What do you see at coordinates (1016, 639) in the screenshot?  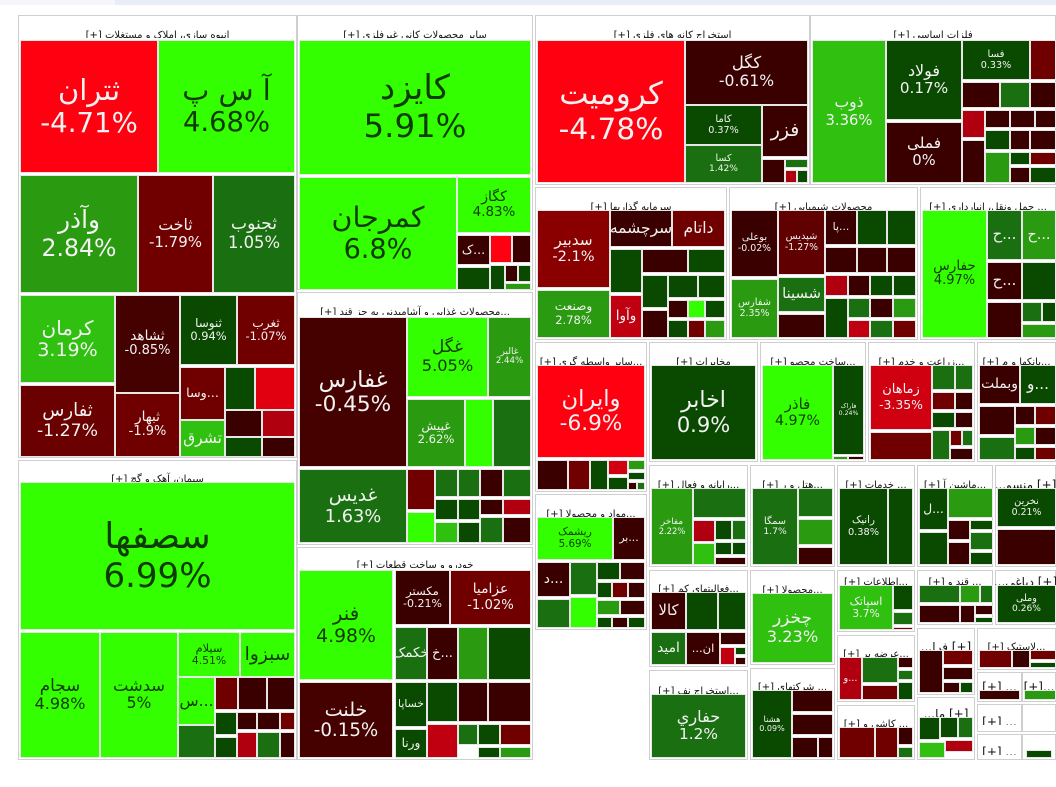 I see `sector-header-expand: ...لاستیک [+]` at bounding box center [1016, 639].